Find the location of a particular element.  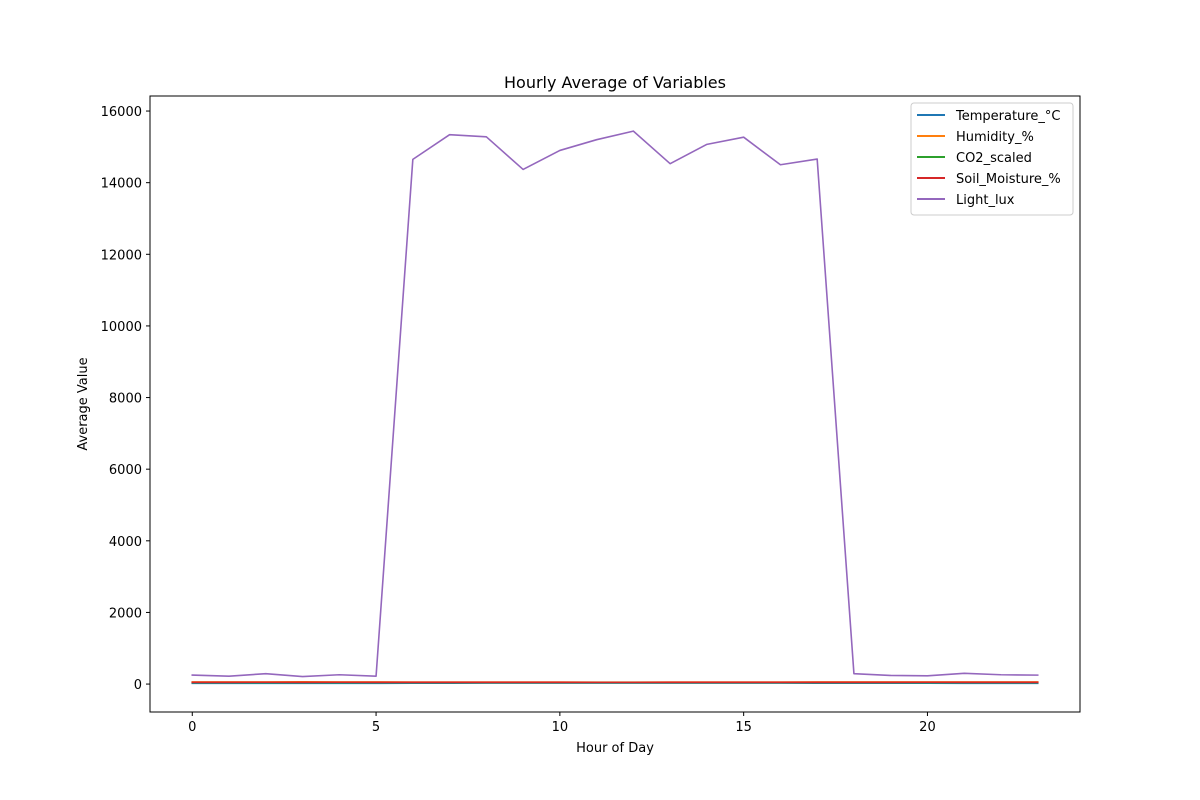

legend-box is located at coordinates (992, 159).